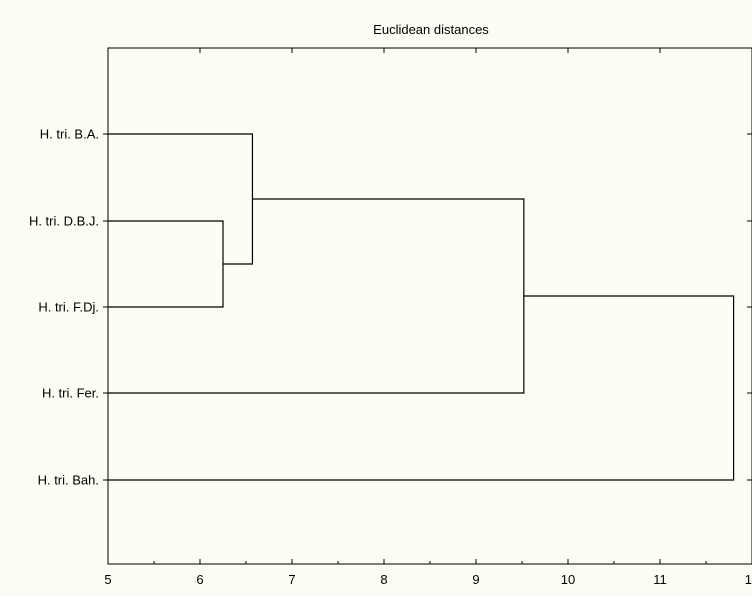  I want to click on x-tick-label: 7, so click(291, 579).